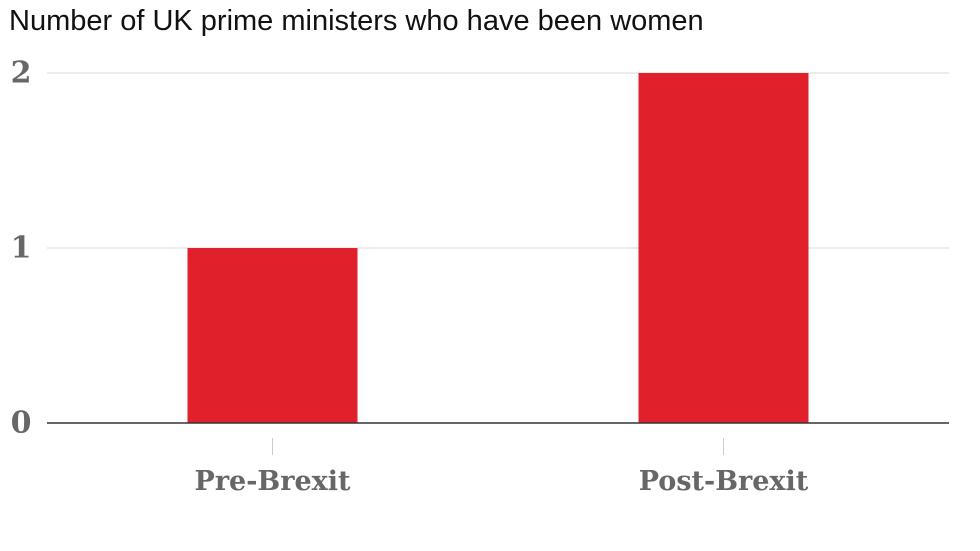 This screenshot has height=551, width=980. What do you see at coordinates (272, 335) in the screenshot?
I see `bar-pre-brexit` at bounding box center [272, 335].